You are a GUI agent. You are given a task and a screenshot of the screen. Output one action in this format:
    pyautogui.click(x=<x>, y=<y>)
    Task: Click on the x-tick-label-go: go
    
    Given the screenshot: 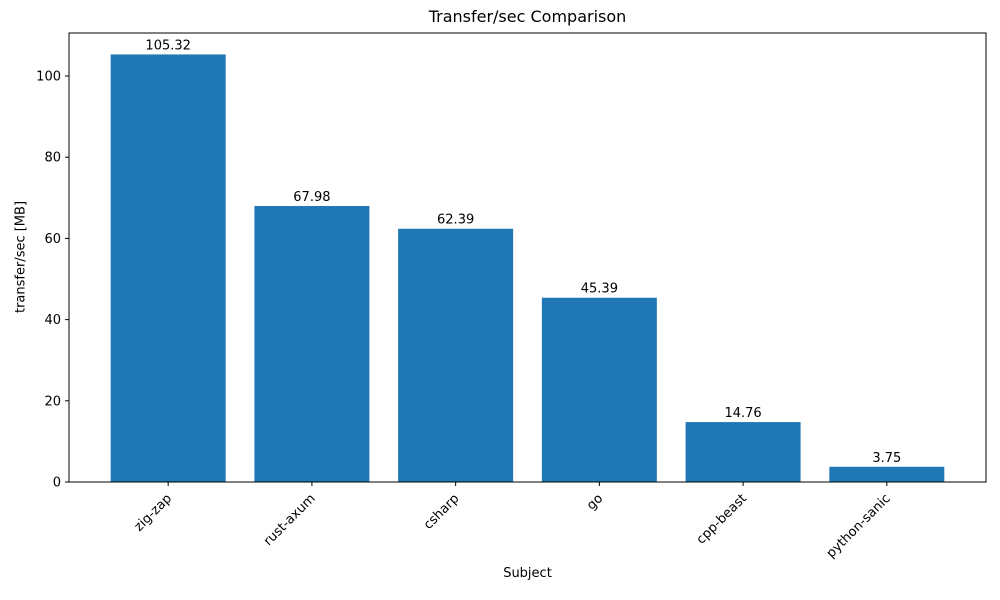 What is the action you would take?
    pyautogui.click(x=595, y=502)
    